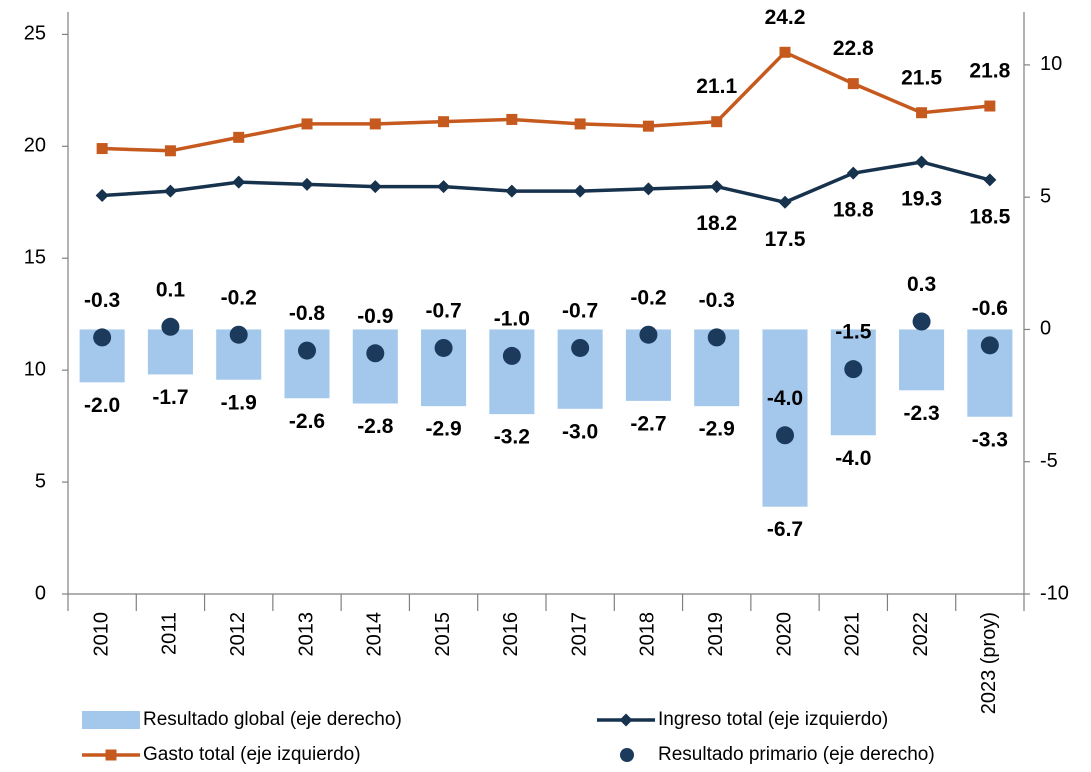  I want to click on data-label: 22.8, so click(853, 48).